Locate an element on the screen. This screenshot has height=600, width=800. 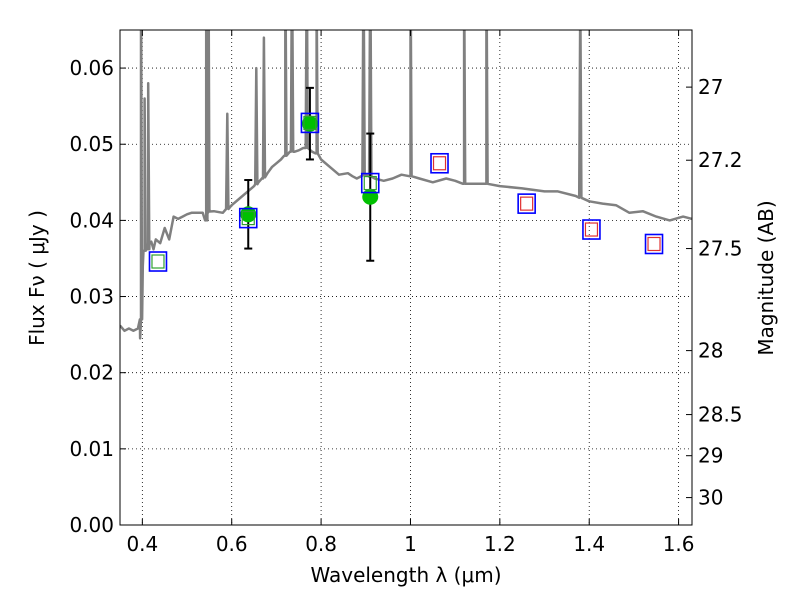
y2-tick-label: 27 is located at coordinates (710, 87).